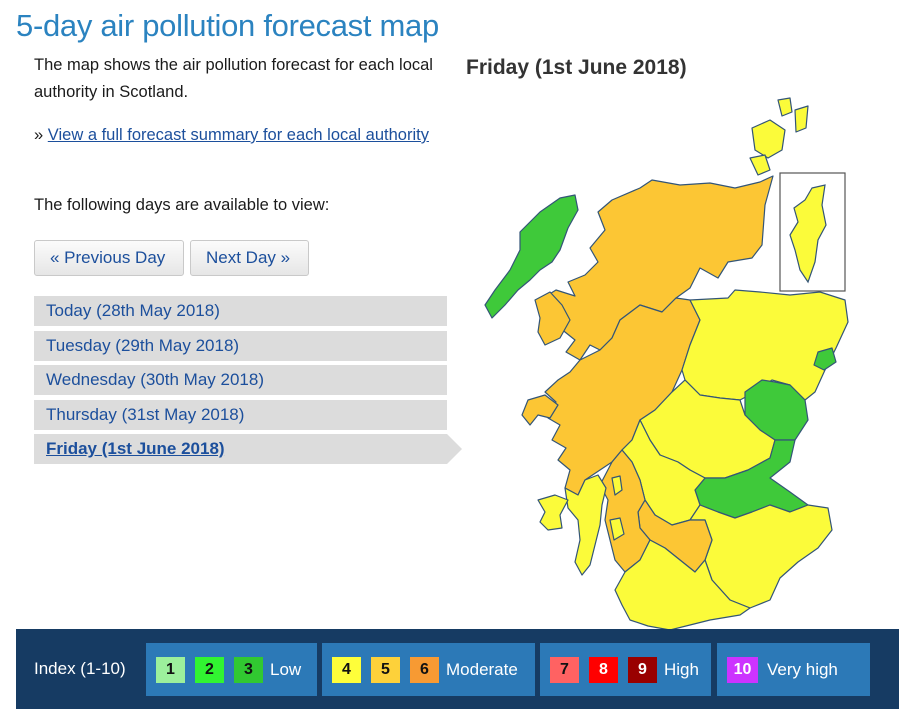 Image resolution: width=908 pixels, height=725 pixels. Describe the element at coordinates (531, 256) in the screenshot. I see `western-isles-region` at that location.